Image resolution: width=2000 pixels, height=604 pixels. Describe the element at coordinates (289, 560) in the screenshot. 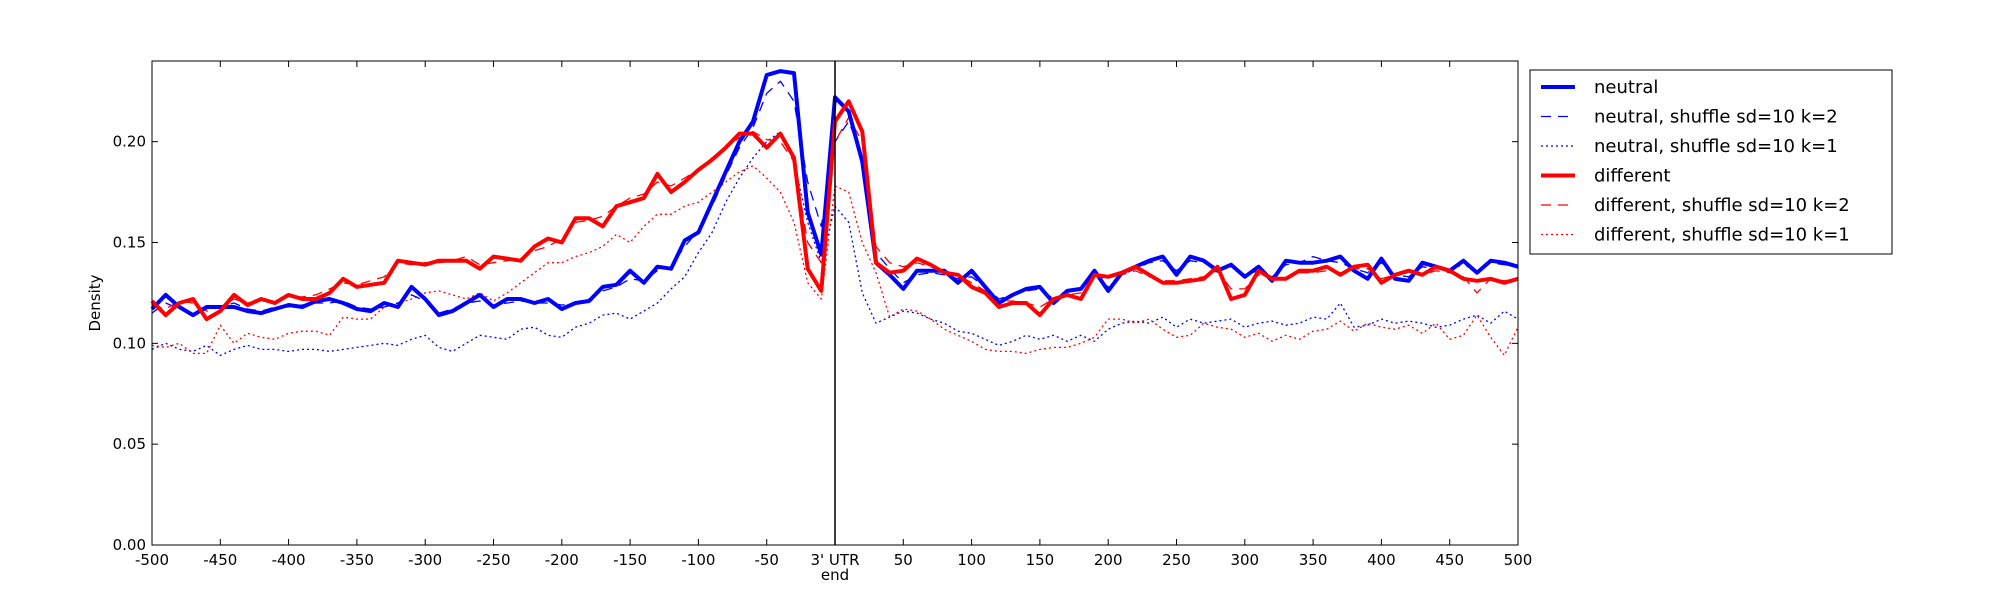

I see `x-tick-label: -400` at that location.